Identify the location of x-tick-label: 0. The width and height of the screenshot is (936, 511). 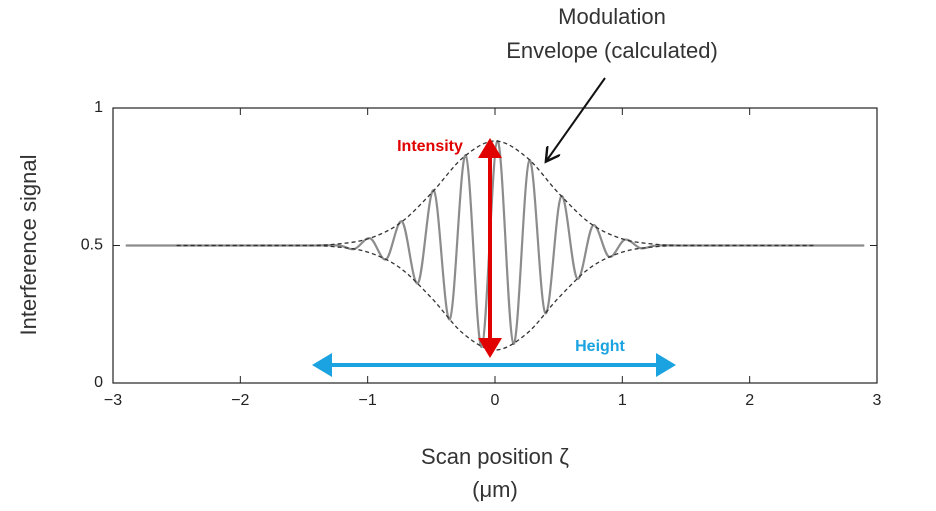
(495, 400).